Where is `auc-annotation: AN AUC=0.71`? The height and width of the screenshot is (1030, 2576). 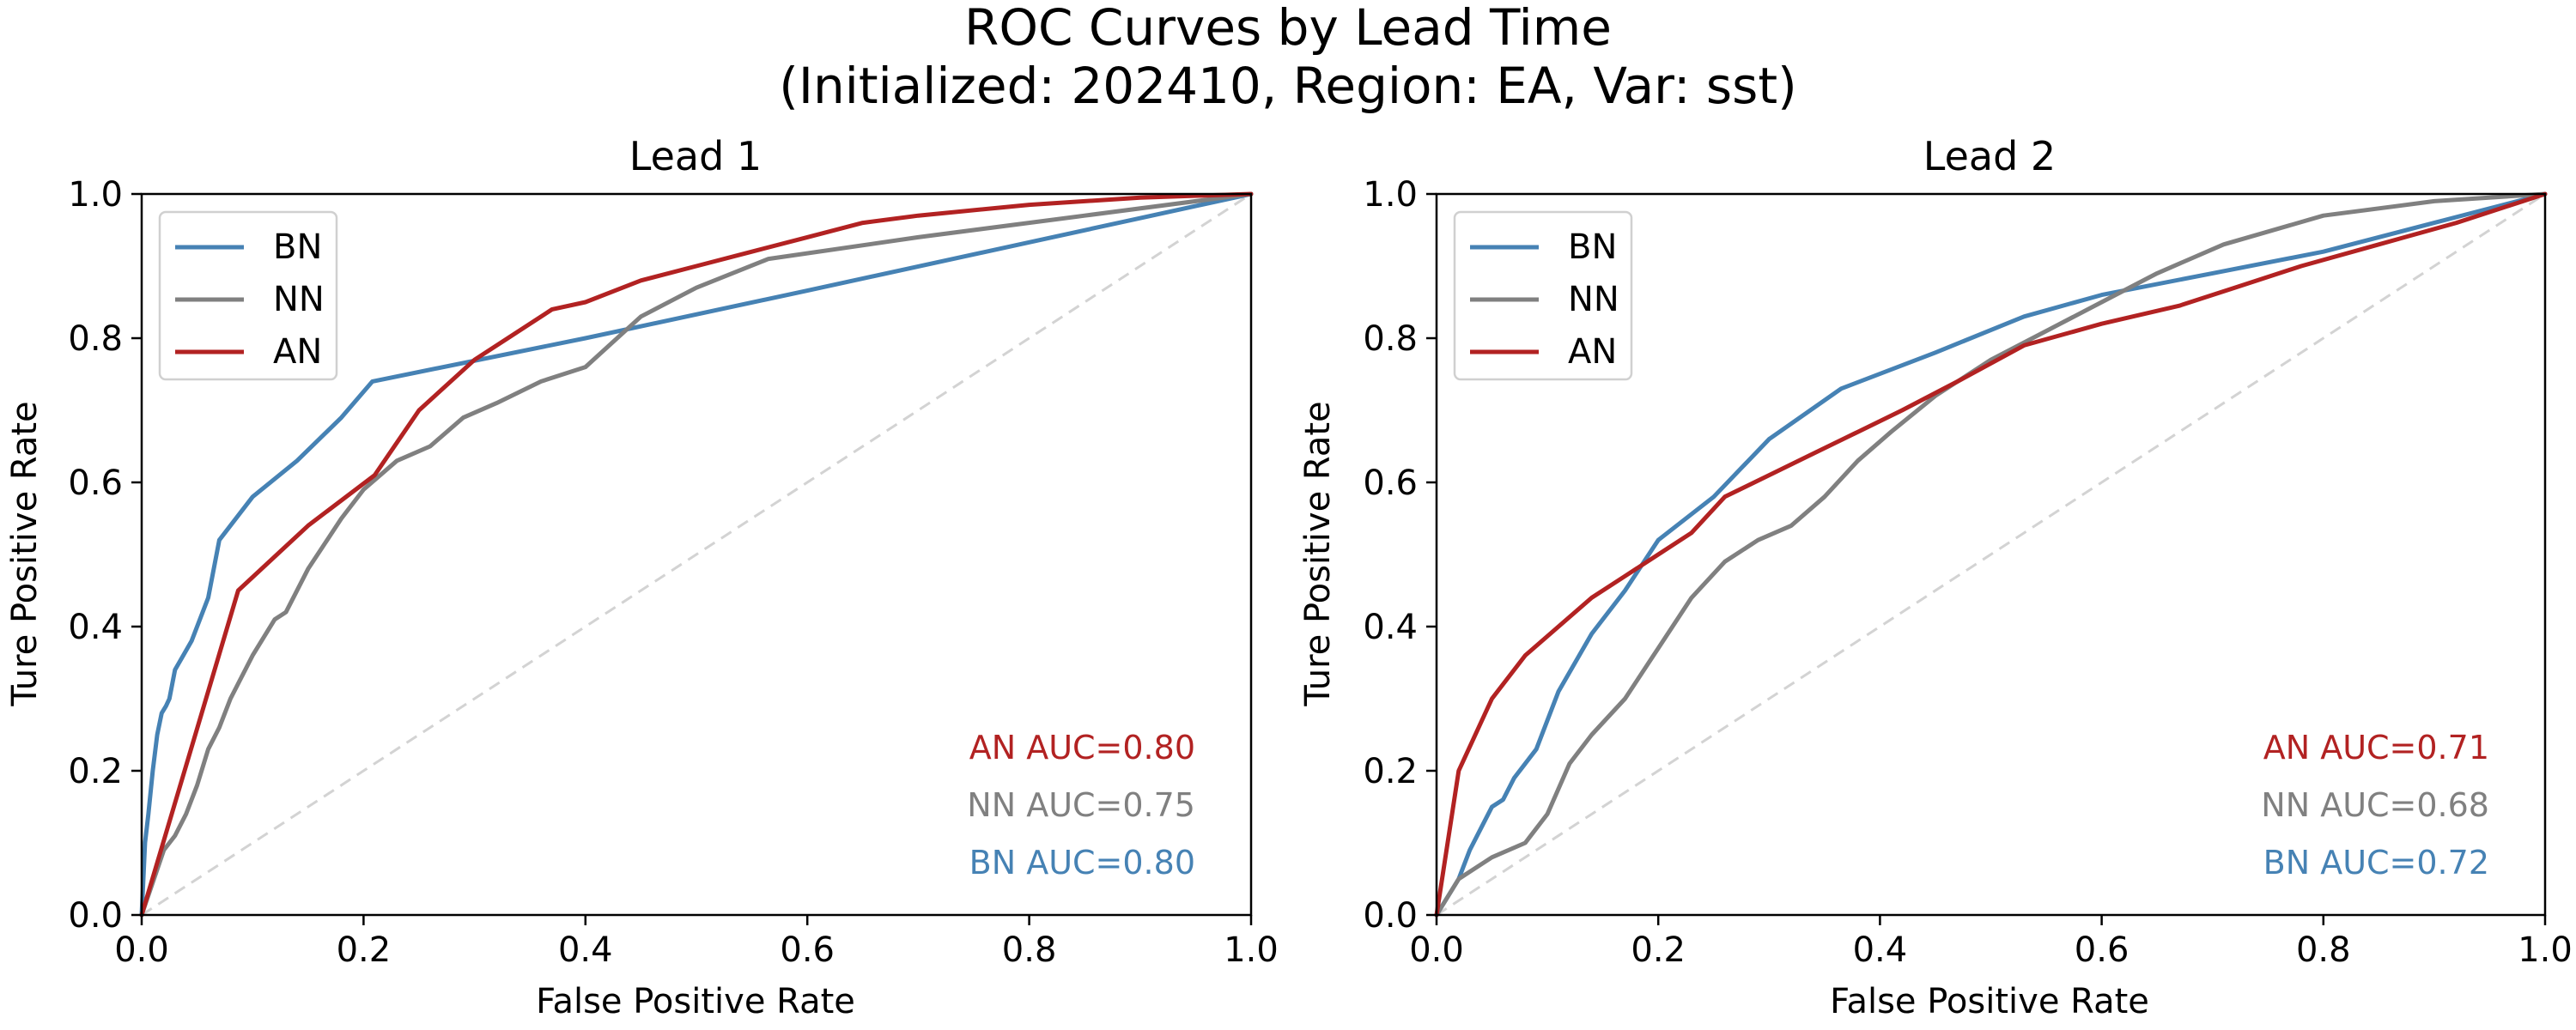
auc-annotation: AN AUC=0.71 is located at coordinates (2376, 747).